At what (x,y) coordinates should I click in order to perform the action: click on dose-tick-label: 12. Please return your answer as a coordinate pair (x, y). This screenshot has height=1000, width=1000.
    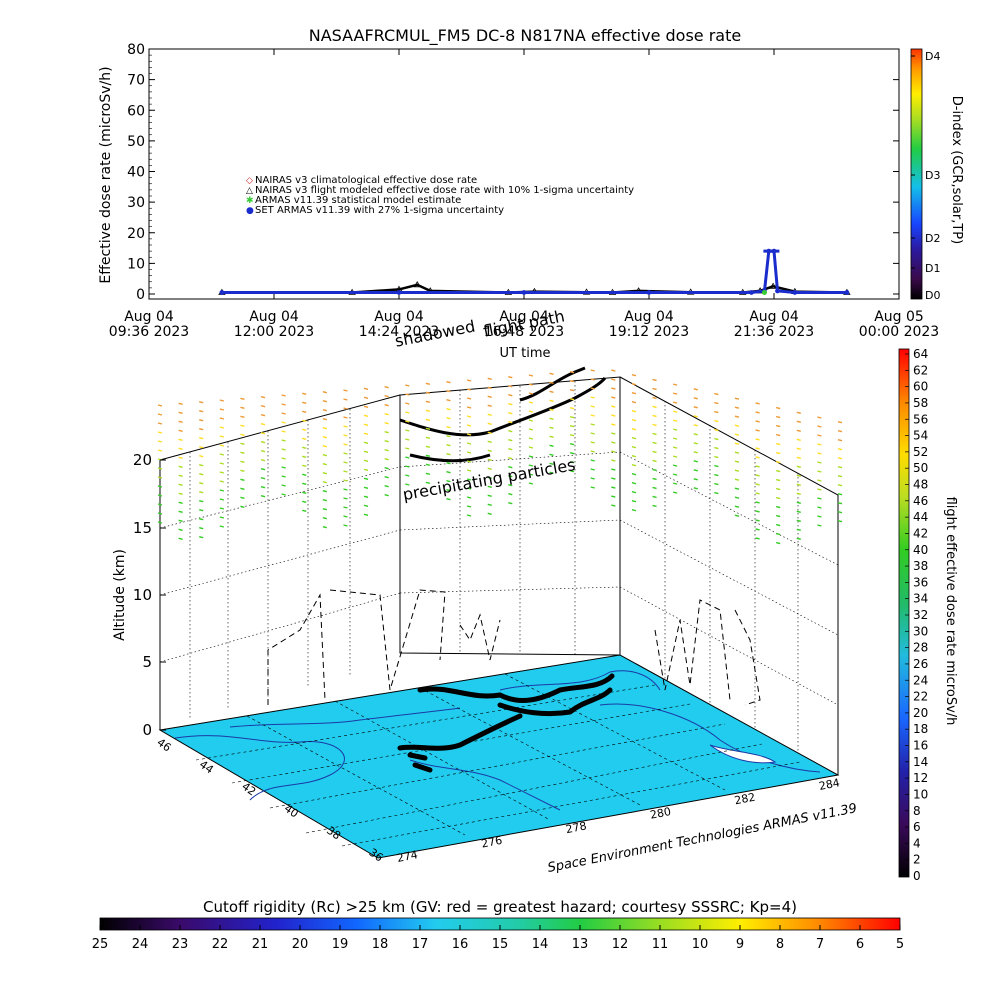
    Looking at the image, I should click on (920, 778).